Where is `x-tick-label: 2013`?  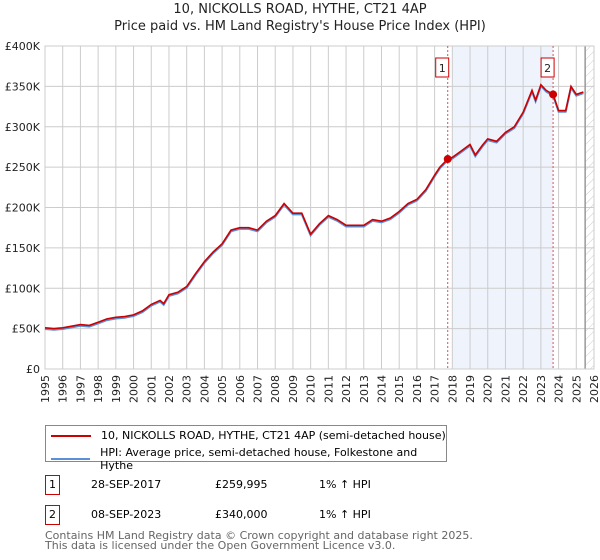 x-tick-label: 2013 is located at coordinates (364, 389).